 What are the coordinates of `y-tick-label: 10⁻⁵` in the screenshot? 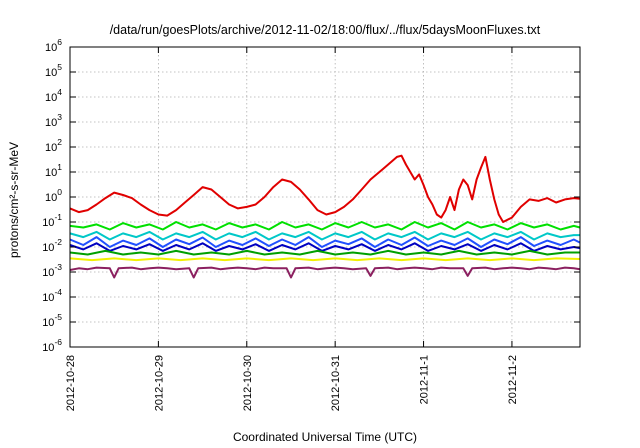 It's located at (52, 320).